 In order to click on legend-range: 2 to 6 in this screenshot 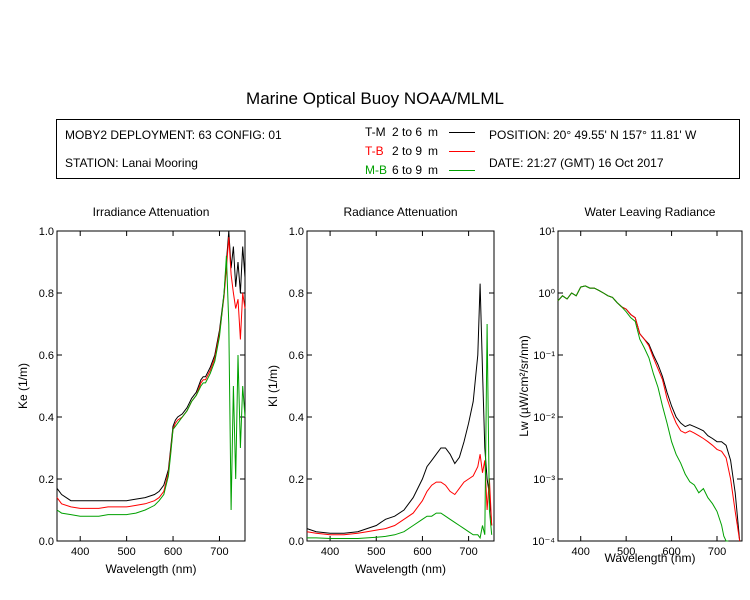, I will do `click(407, 132)`.